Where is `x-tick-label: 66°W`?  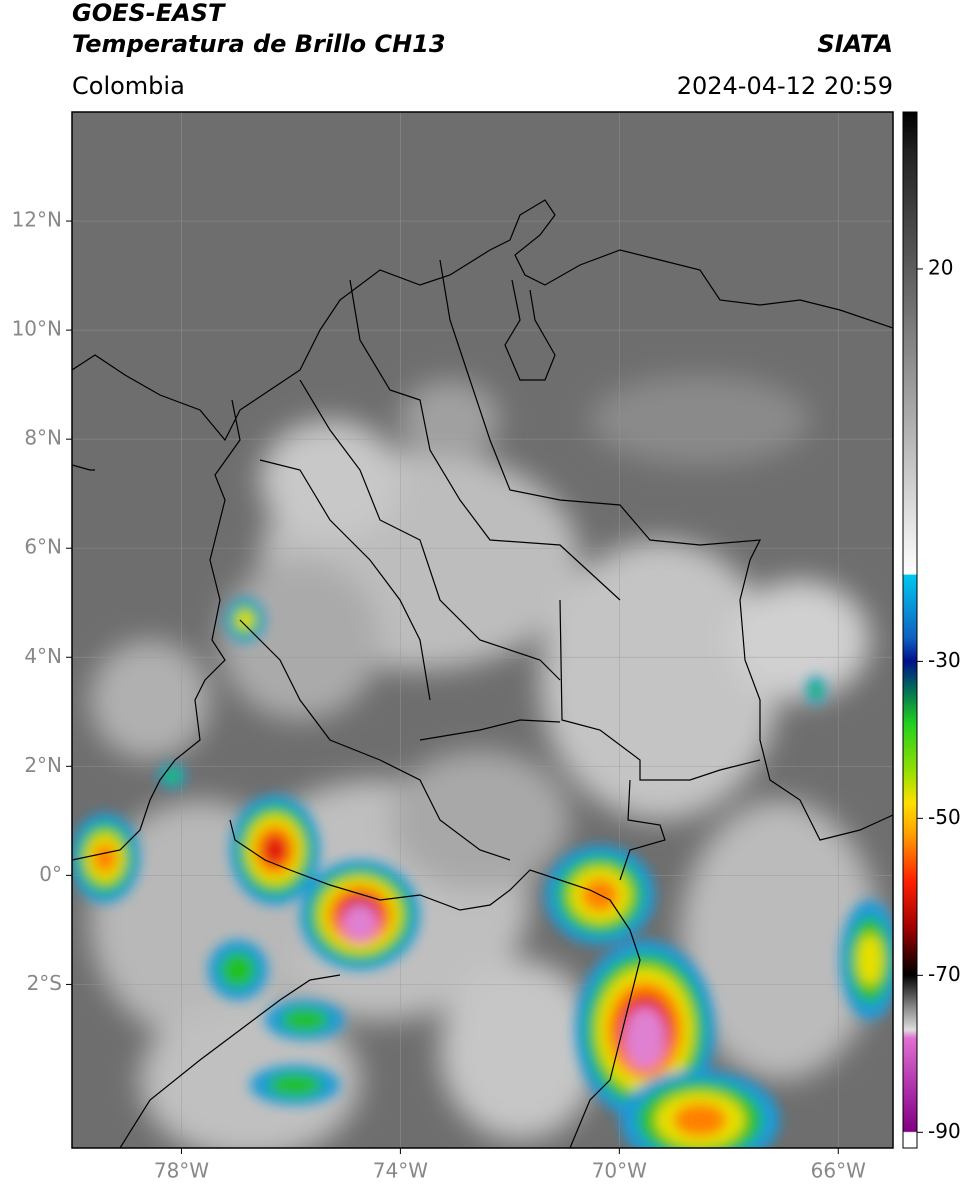
x-tick-label: 66°W is located at coordinates (838, 1171).